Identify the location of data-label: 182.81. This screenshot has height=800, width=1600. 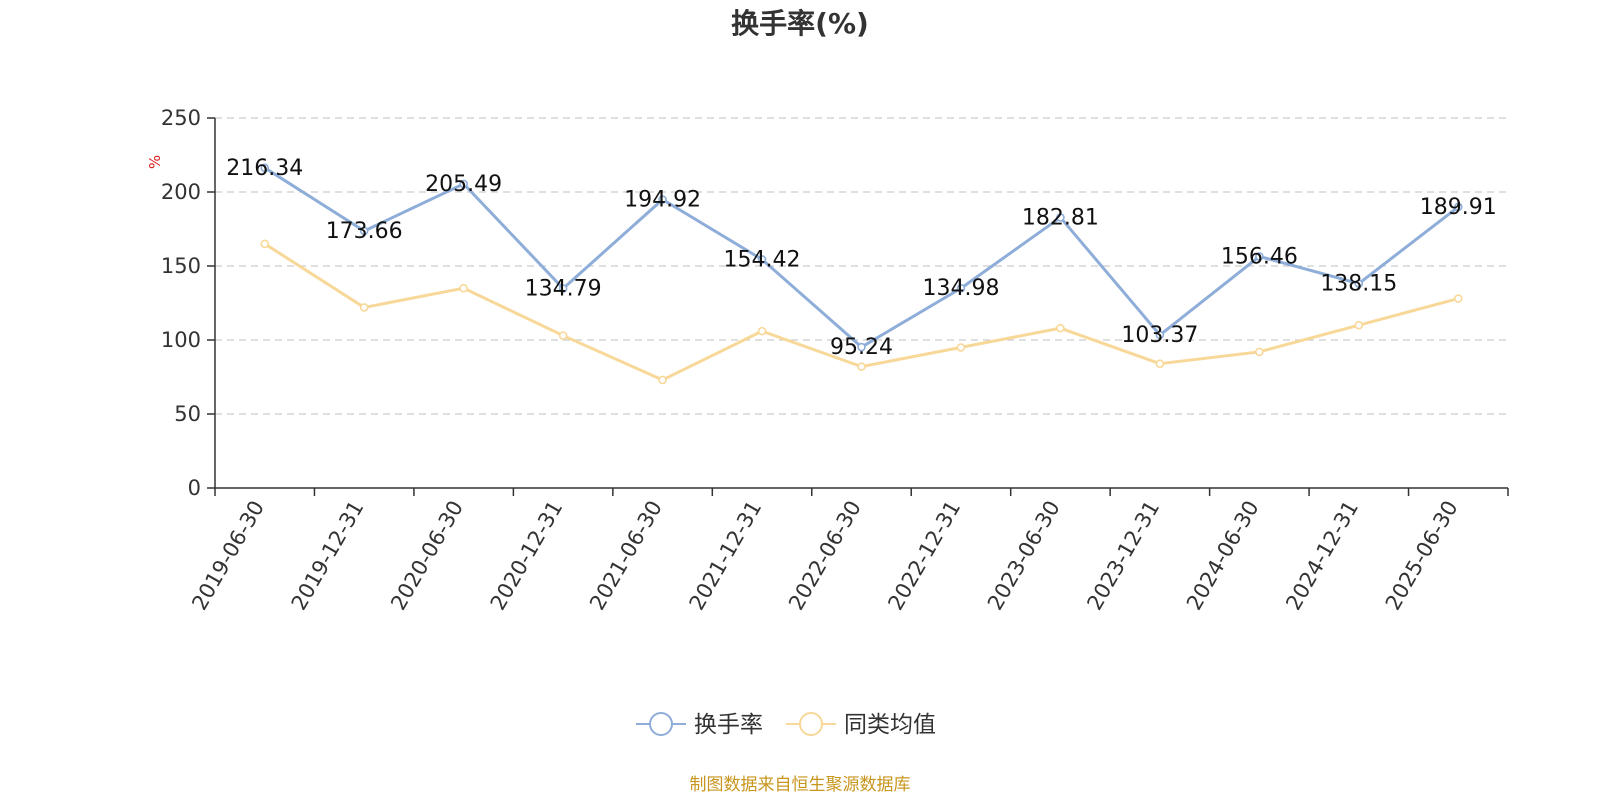
(1060, 217).